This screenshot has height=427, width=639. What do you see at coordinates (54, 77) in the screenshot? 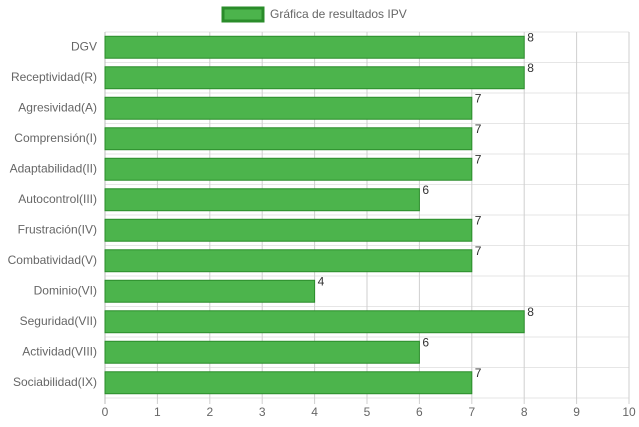
I see `y-tick-label: Receptividad(R)` at bounding box center [54, 77].